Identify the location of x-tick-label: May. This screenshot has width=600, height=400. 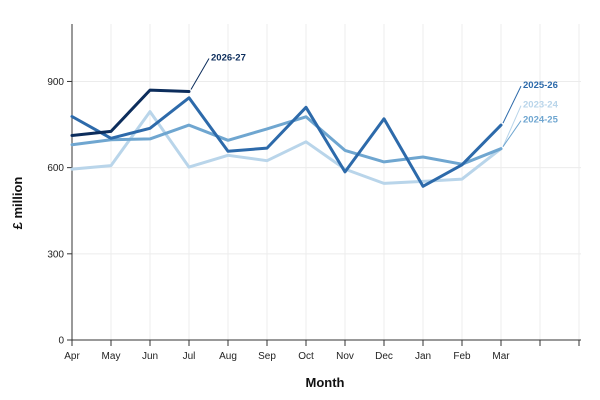
(111, 356).